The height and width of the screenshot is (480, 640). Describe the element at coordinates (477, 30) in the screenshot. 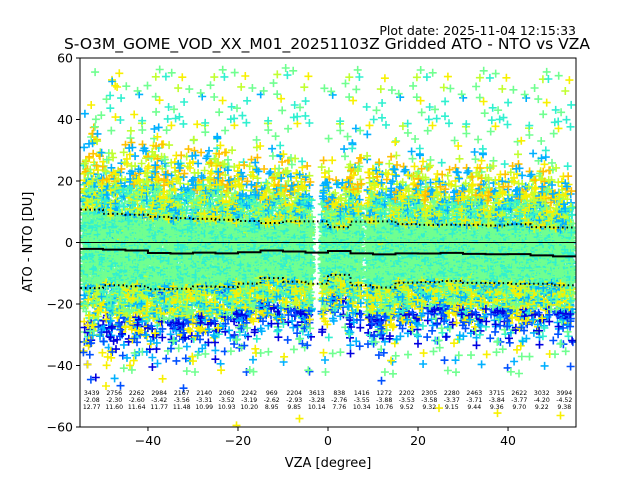

I see `plot-date: Plot date: 2025-11-04 12:15:33` at that location.